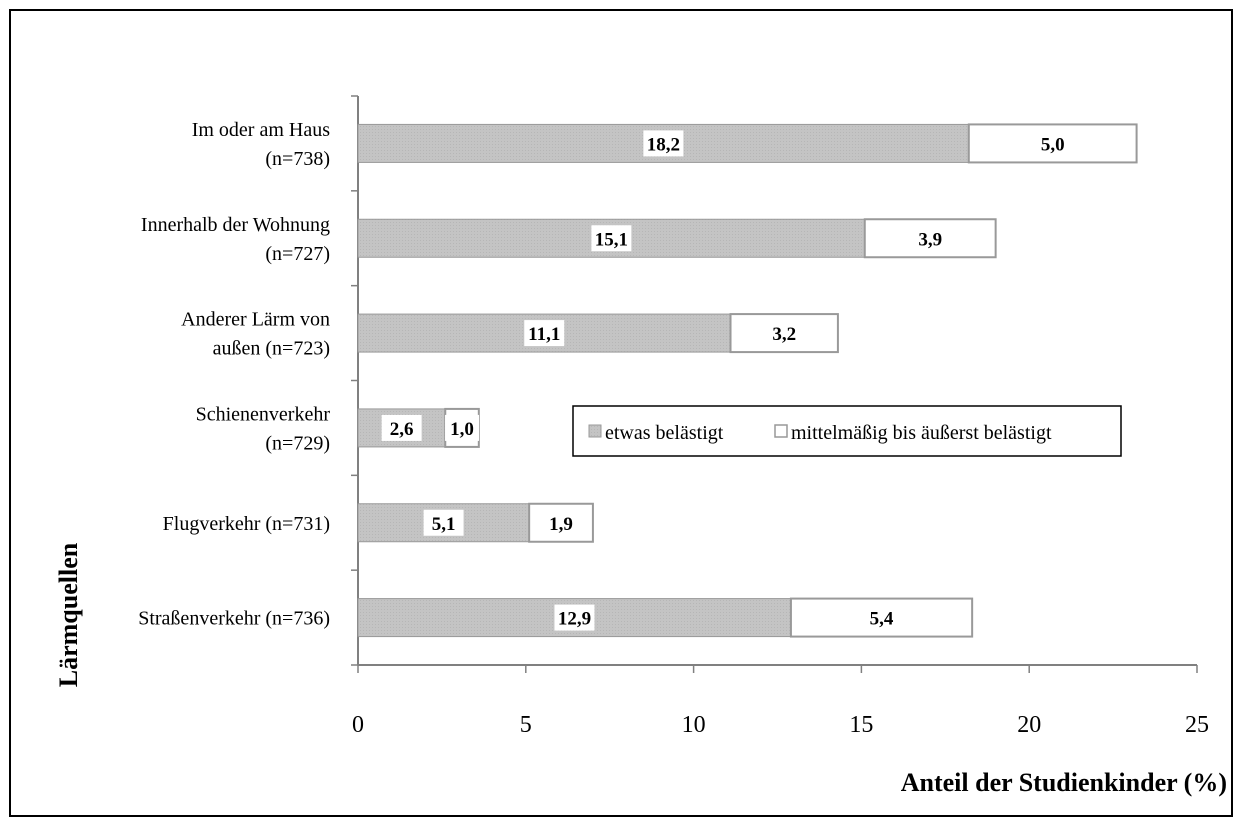 The image size is (1244, 833). I want to click on data-label-mittel: 3,2, so click(784, 334).